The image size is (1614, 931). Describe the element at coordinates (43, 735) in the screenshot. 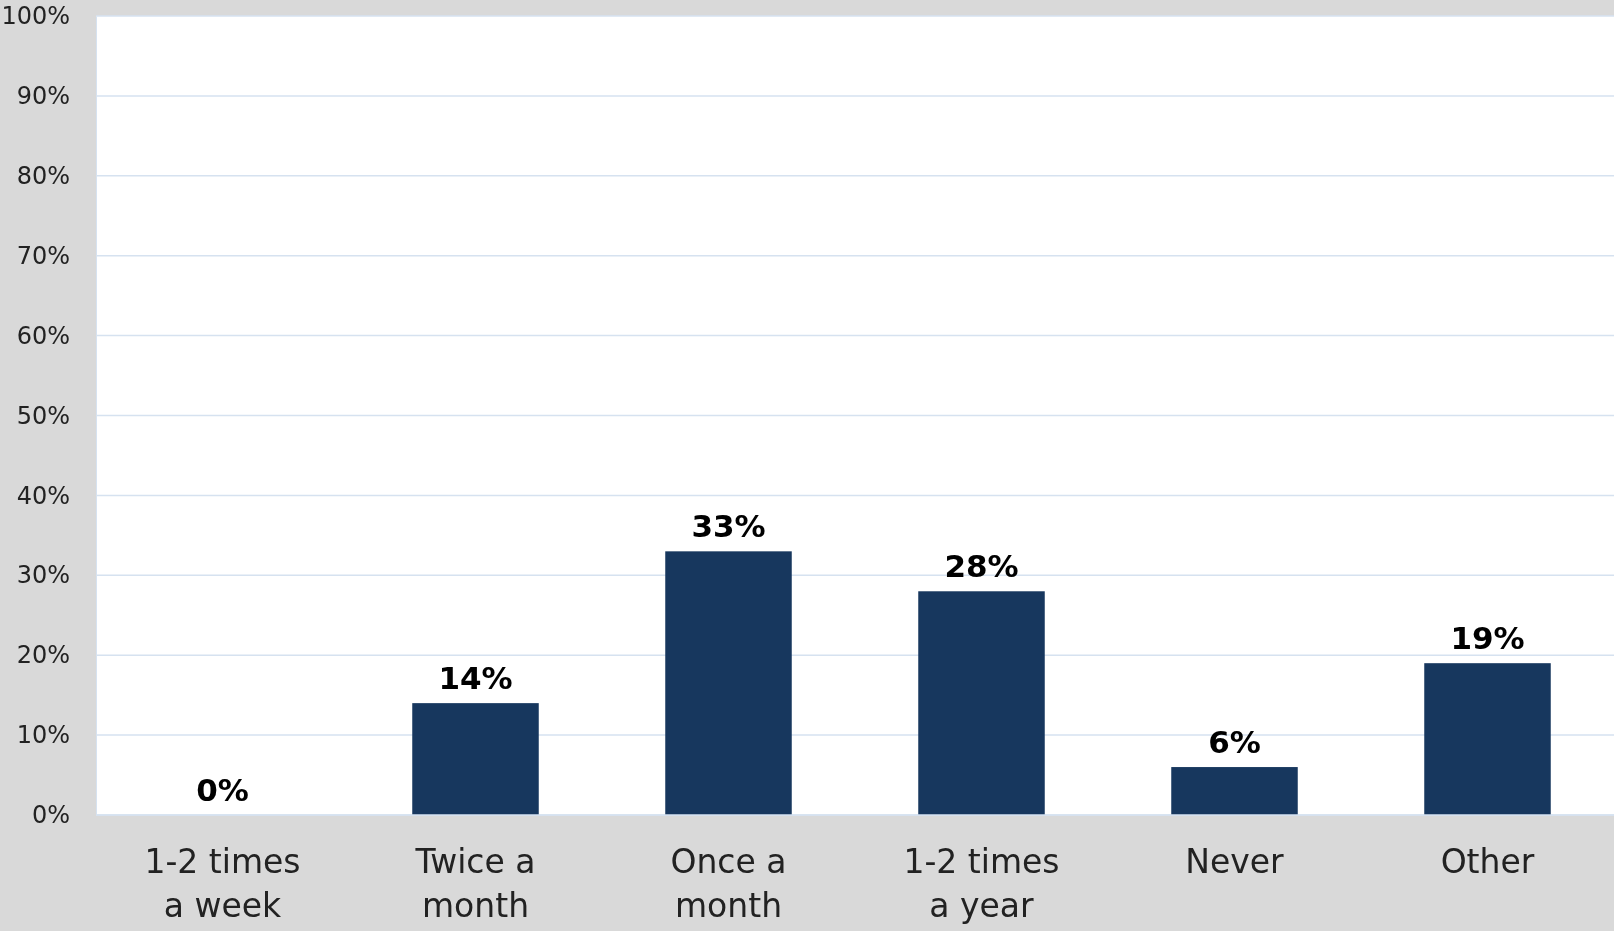

I see `y-tick-label: 10%` at that location.